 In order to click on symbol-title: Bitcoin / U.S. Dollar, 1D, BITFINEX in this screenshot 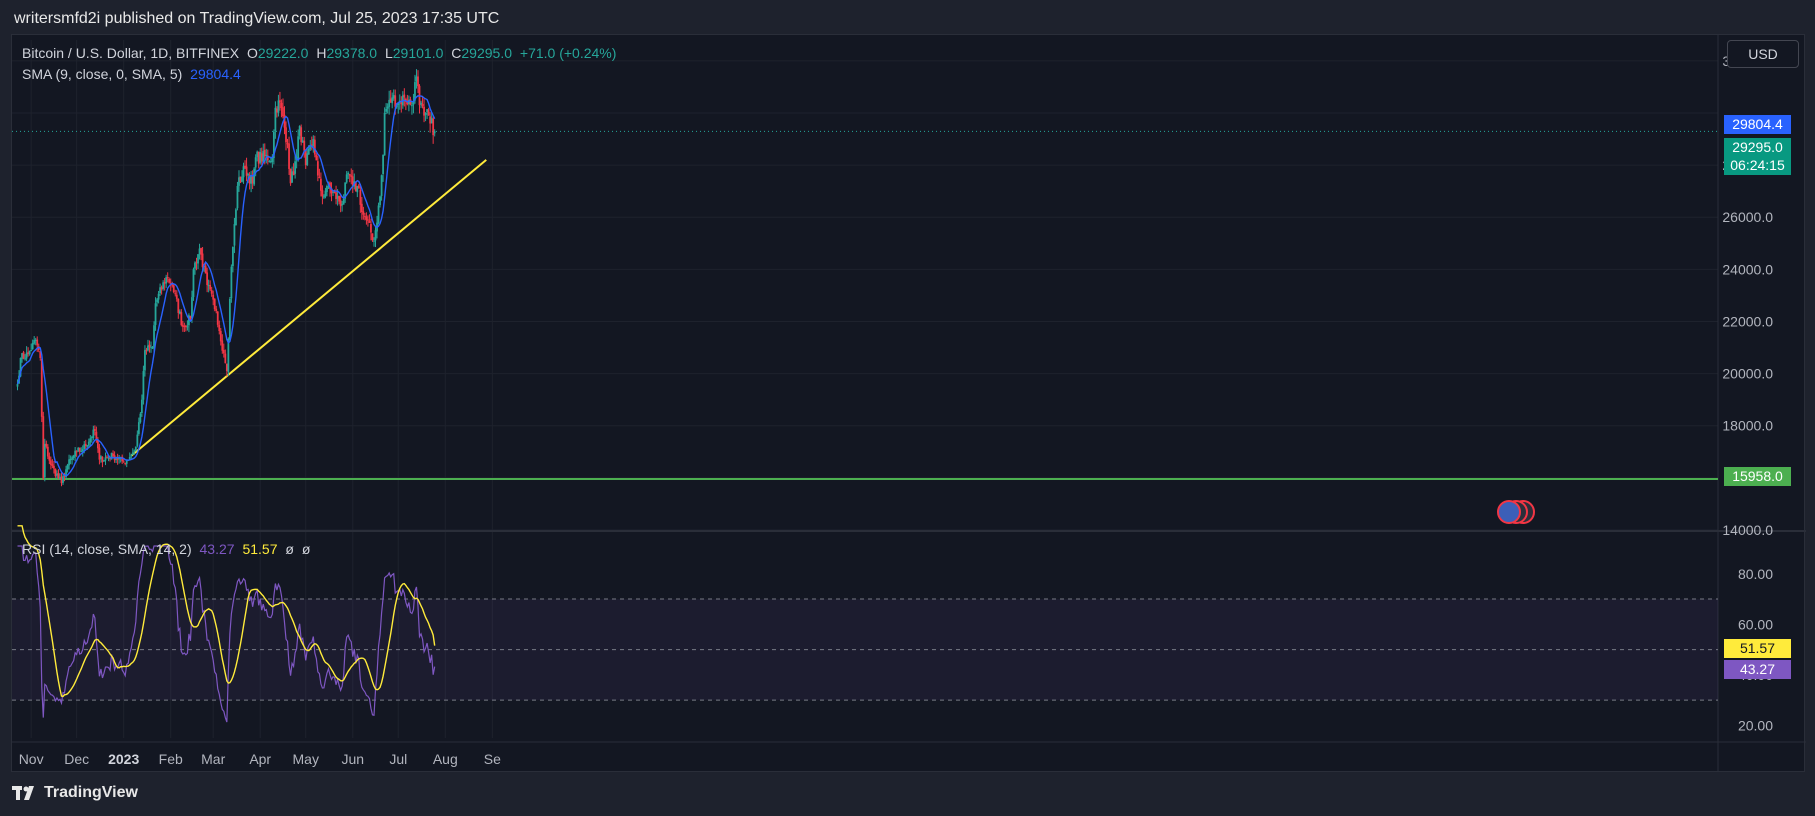, I will do `click(131, 53)`.